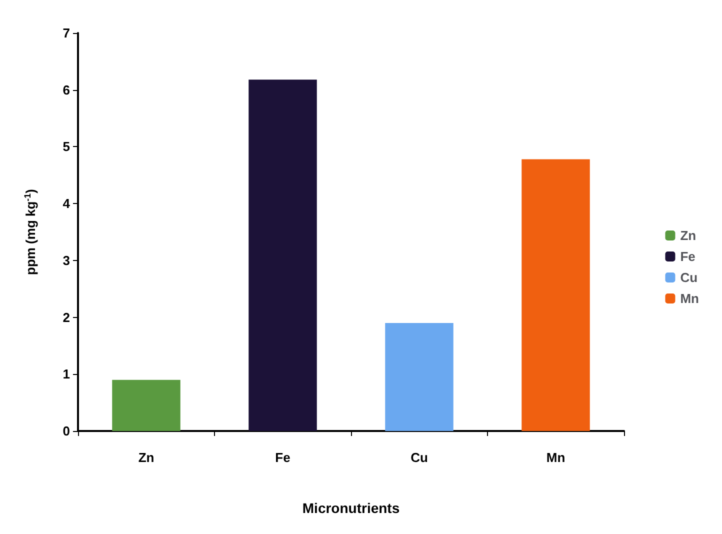  Describe the element at coordinates (689, 277) in the screenshot. I see `legend-label: Cu` at that location.